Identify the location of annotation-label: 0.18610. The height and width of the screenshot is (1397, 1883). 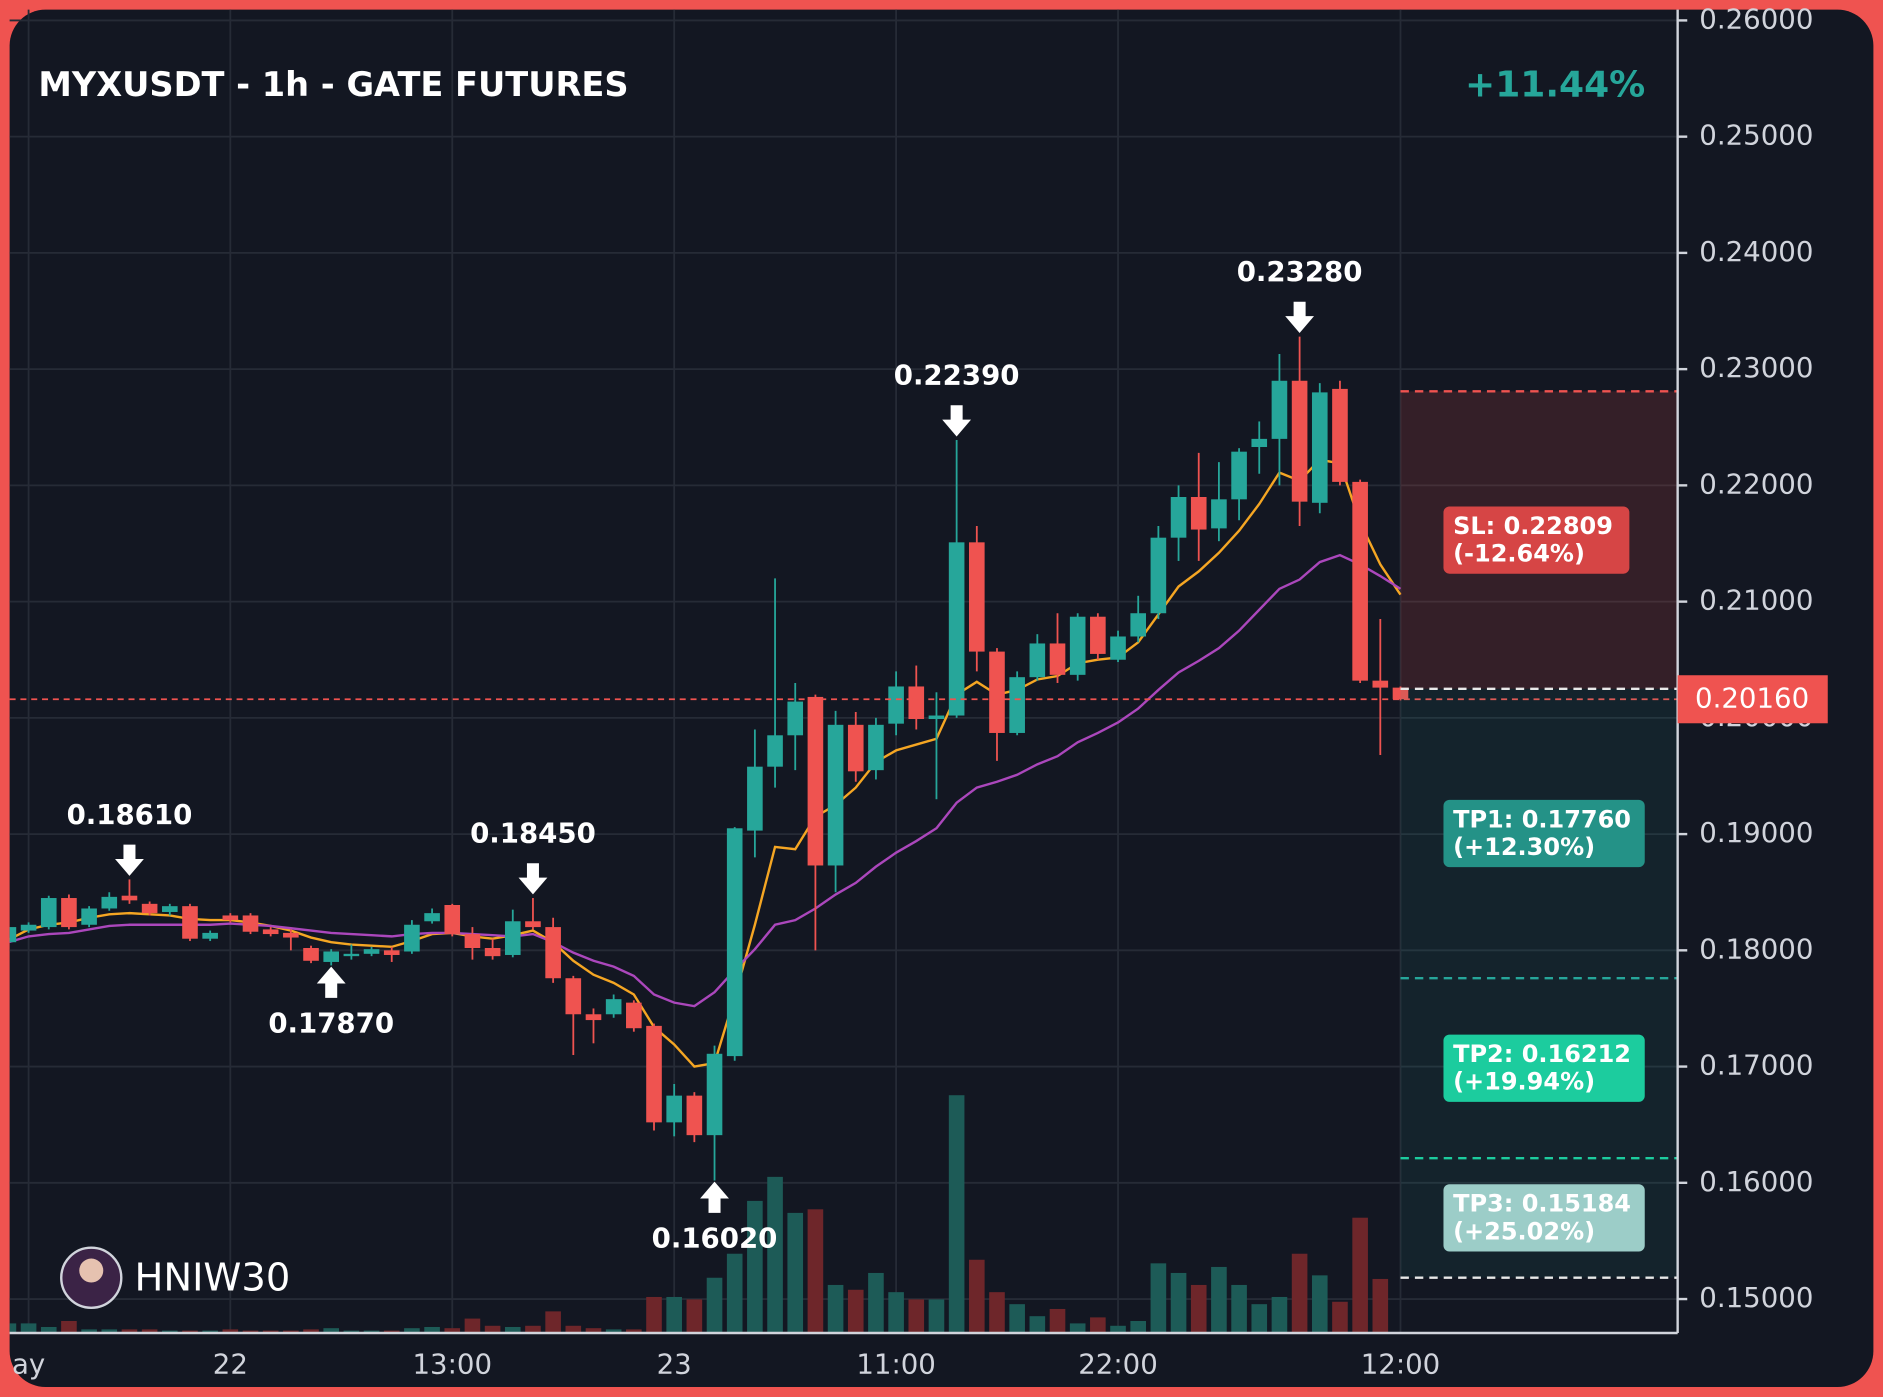
(130, 814).